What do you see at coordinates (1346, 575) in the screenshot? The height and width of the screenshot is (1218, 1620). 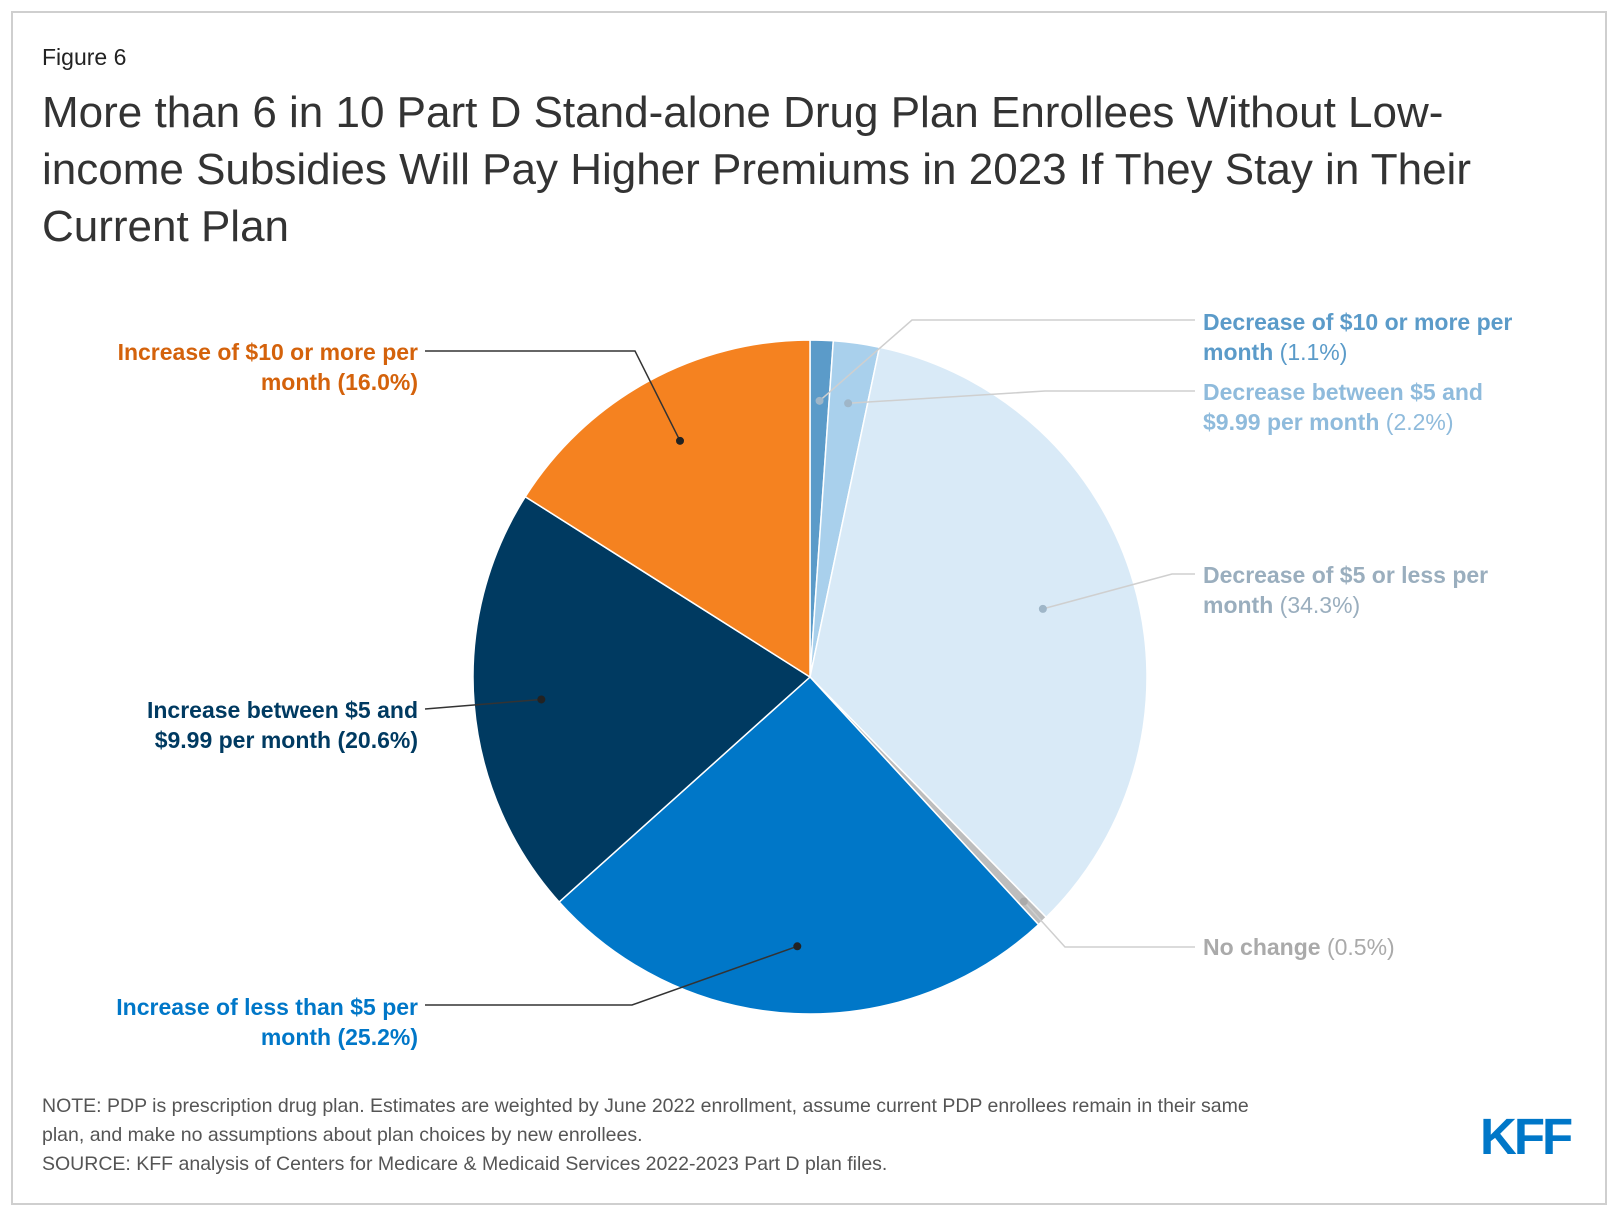 I see `label-decrease-less-line1: Decrease of $5 or less per` at bounding box center [1346, 575].